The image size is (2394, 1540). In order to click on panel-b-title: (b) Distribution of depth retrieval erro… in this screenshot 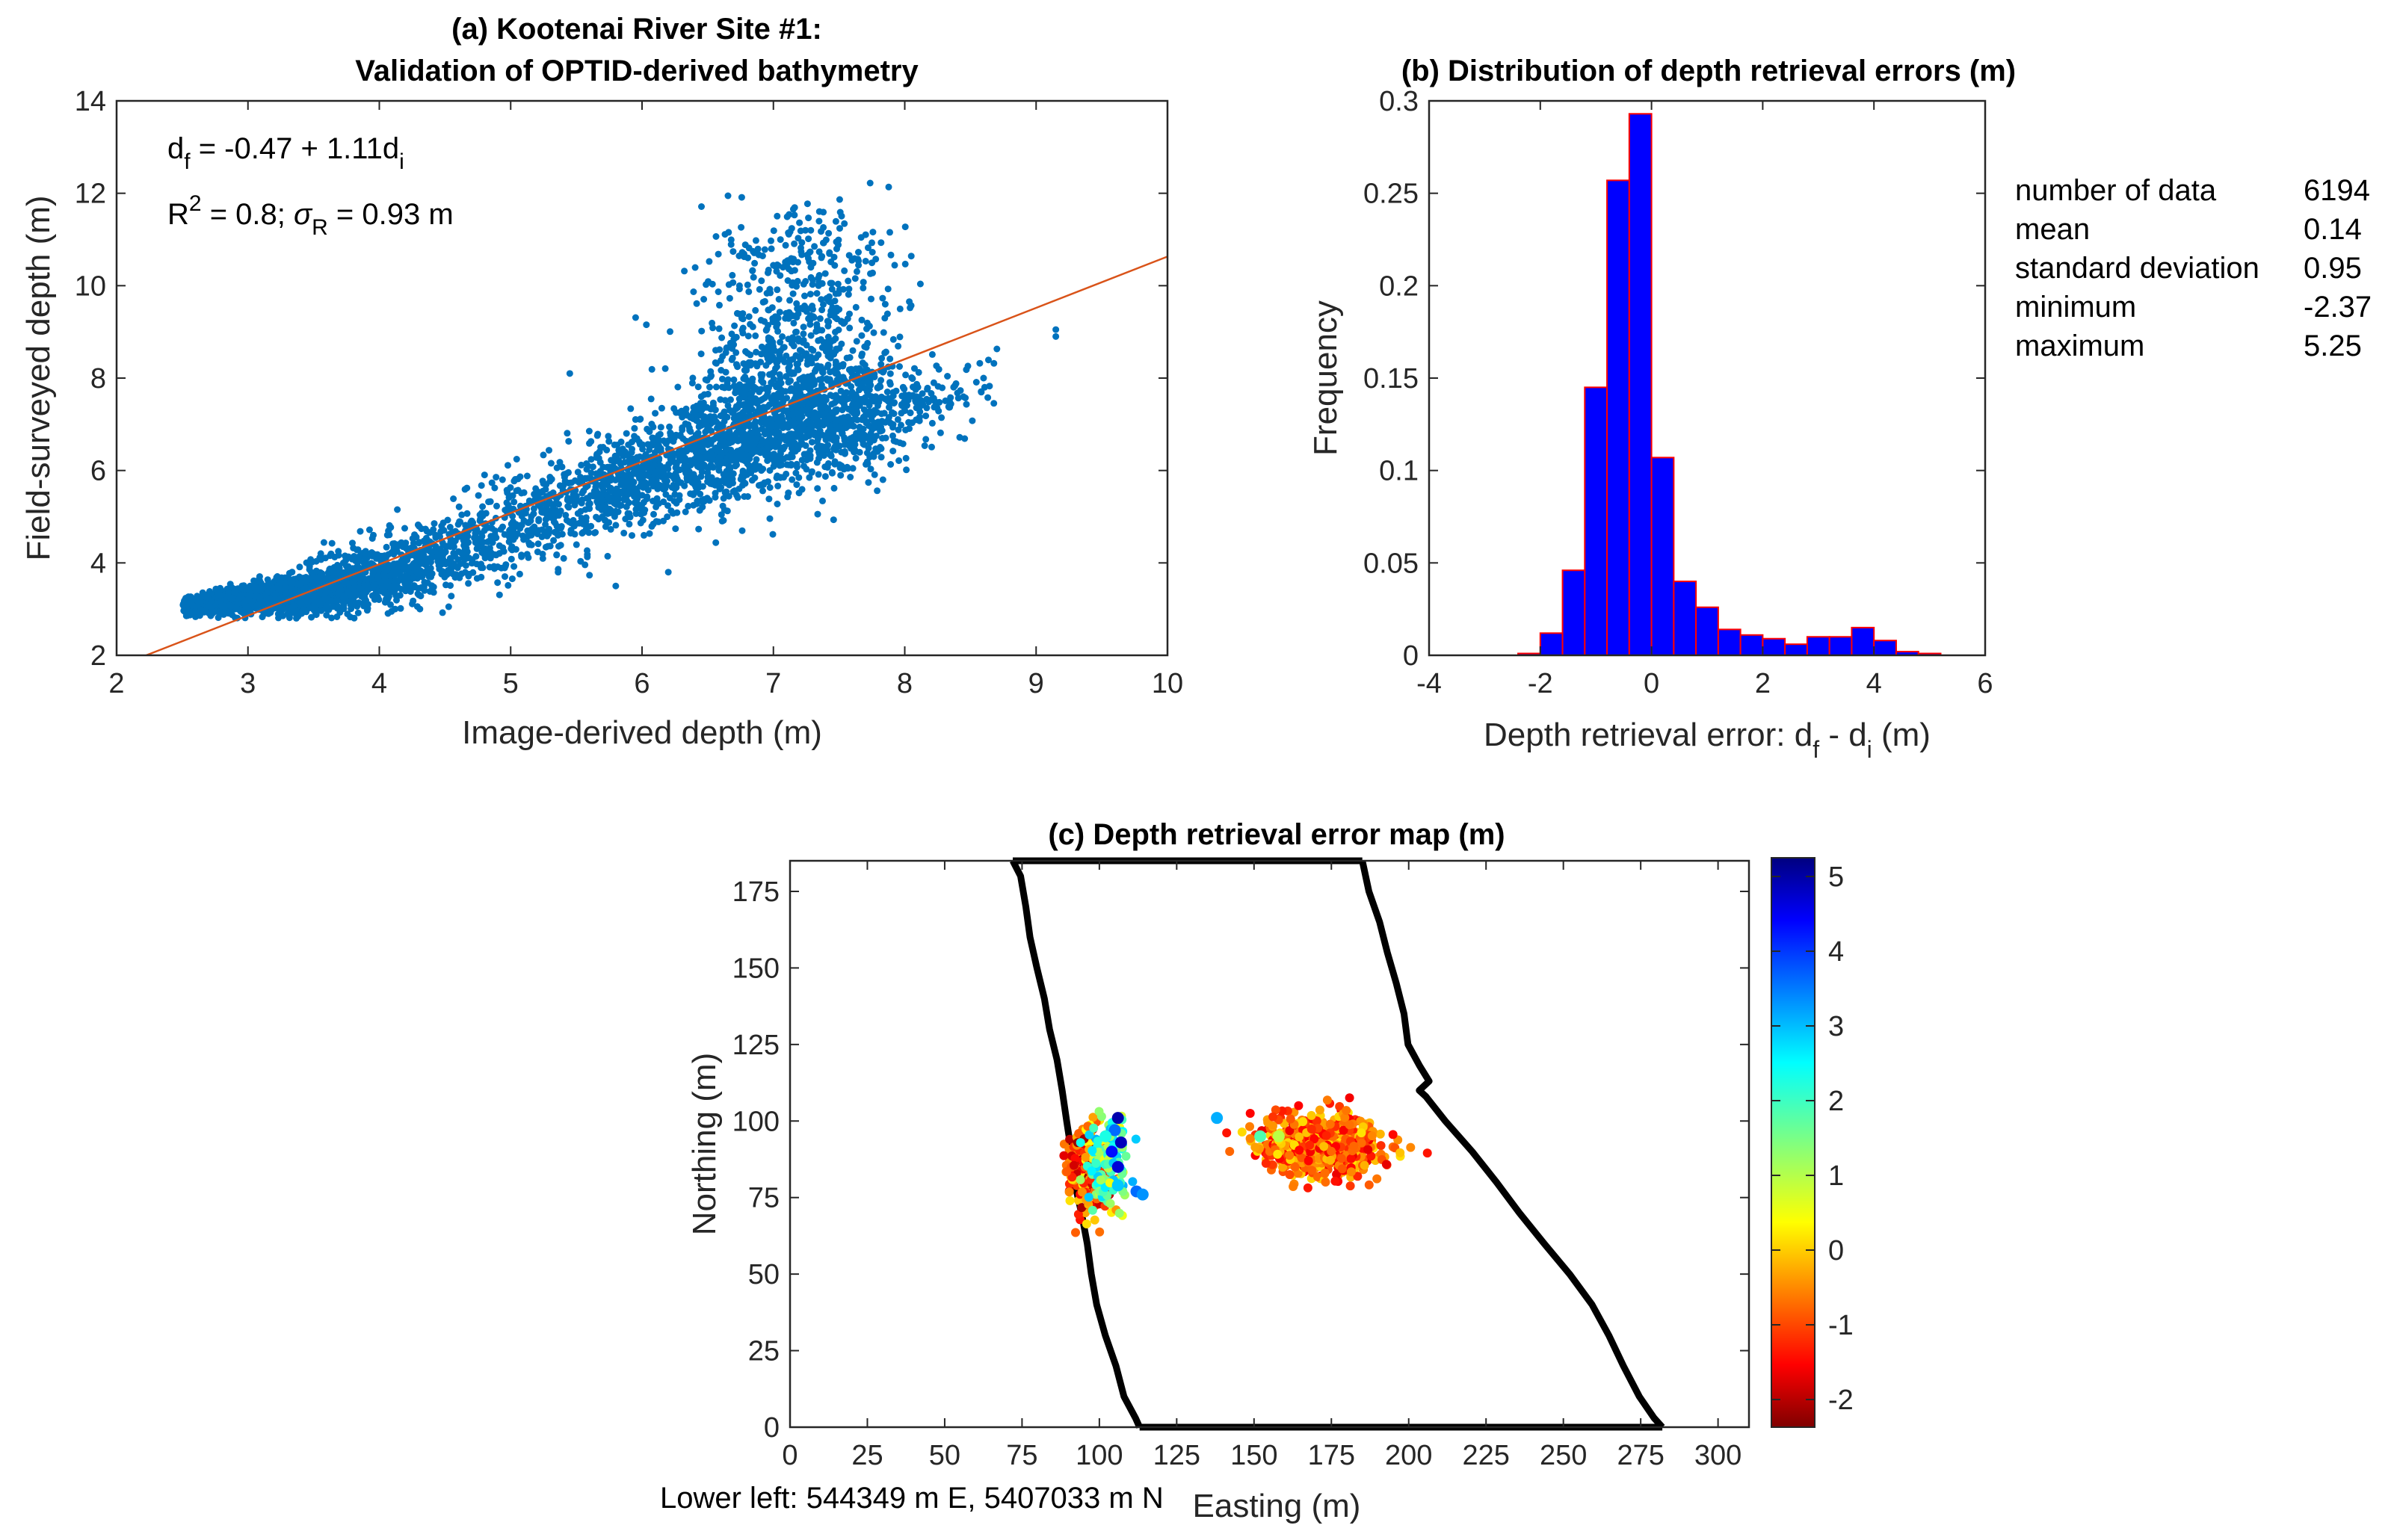, I will do `click(1708, 71)`.